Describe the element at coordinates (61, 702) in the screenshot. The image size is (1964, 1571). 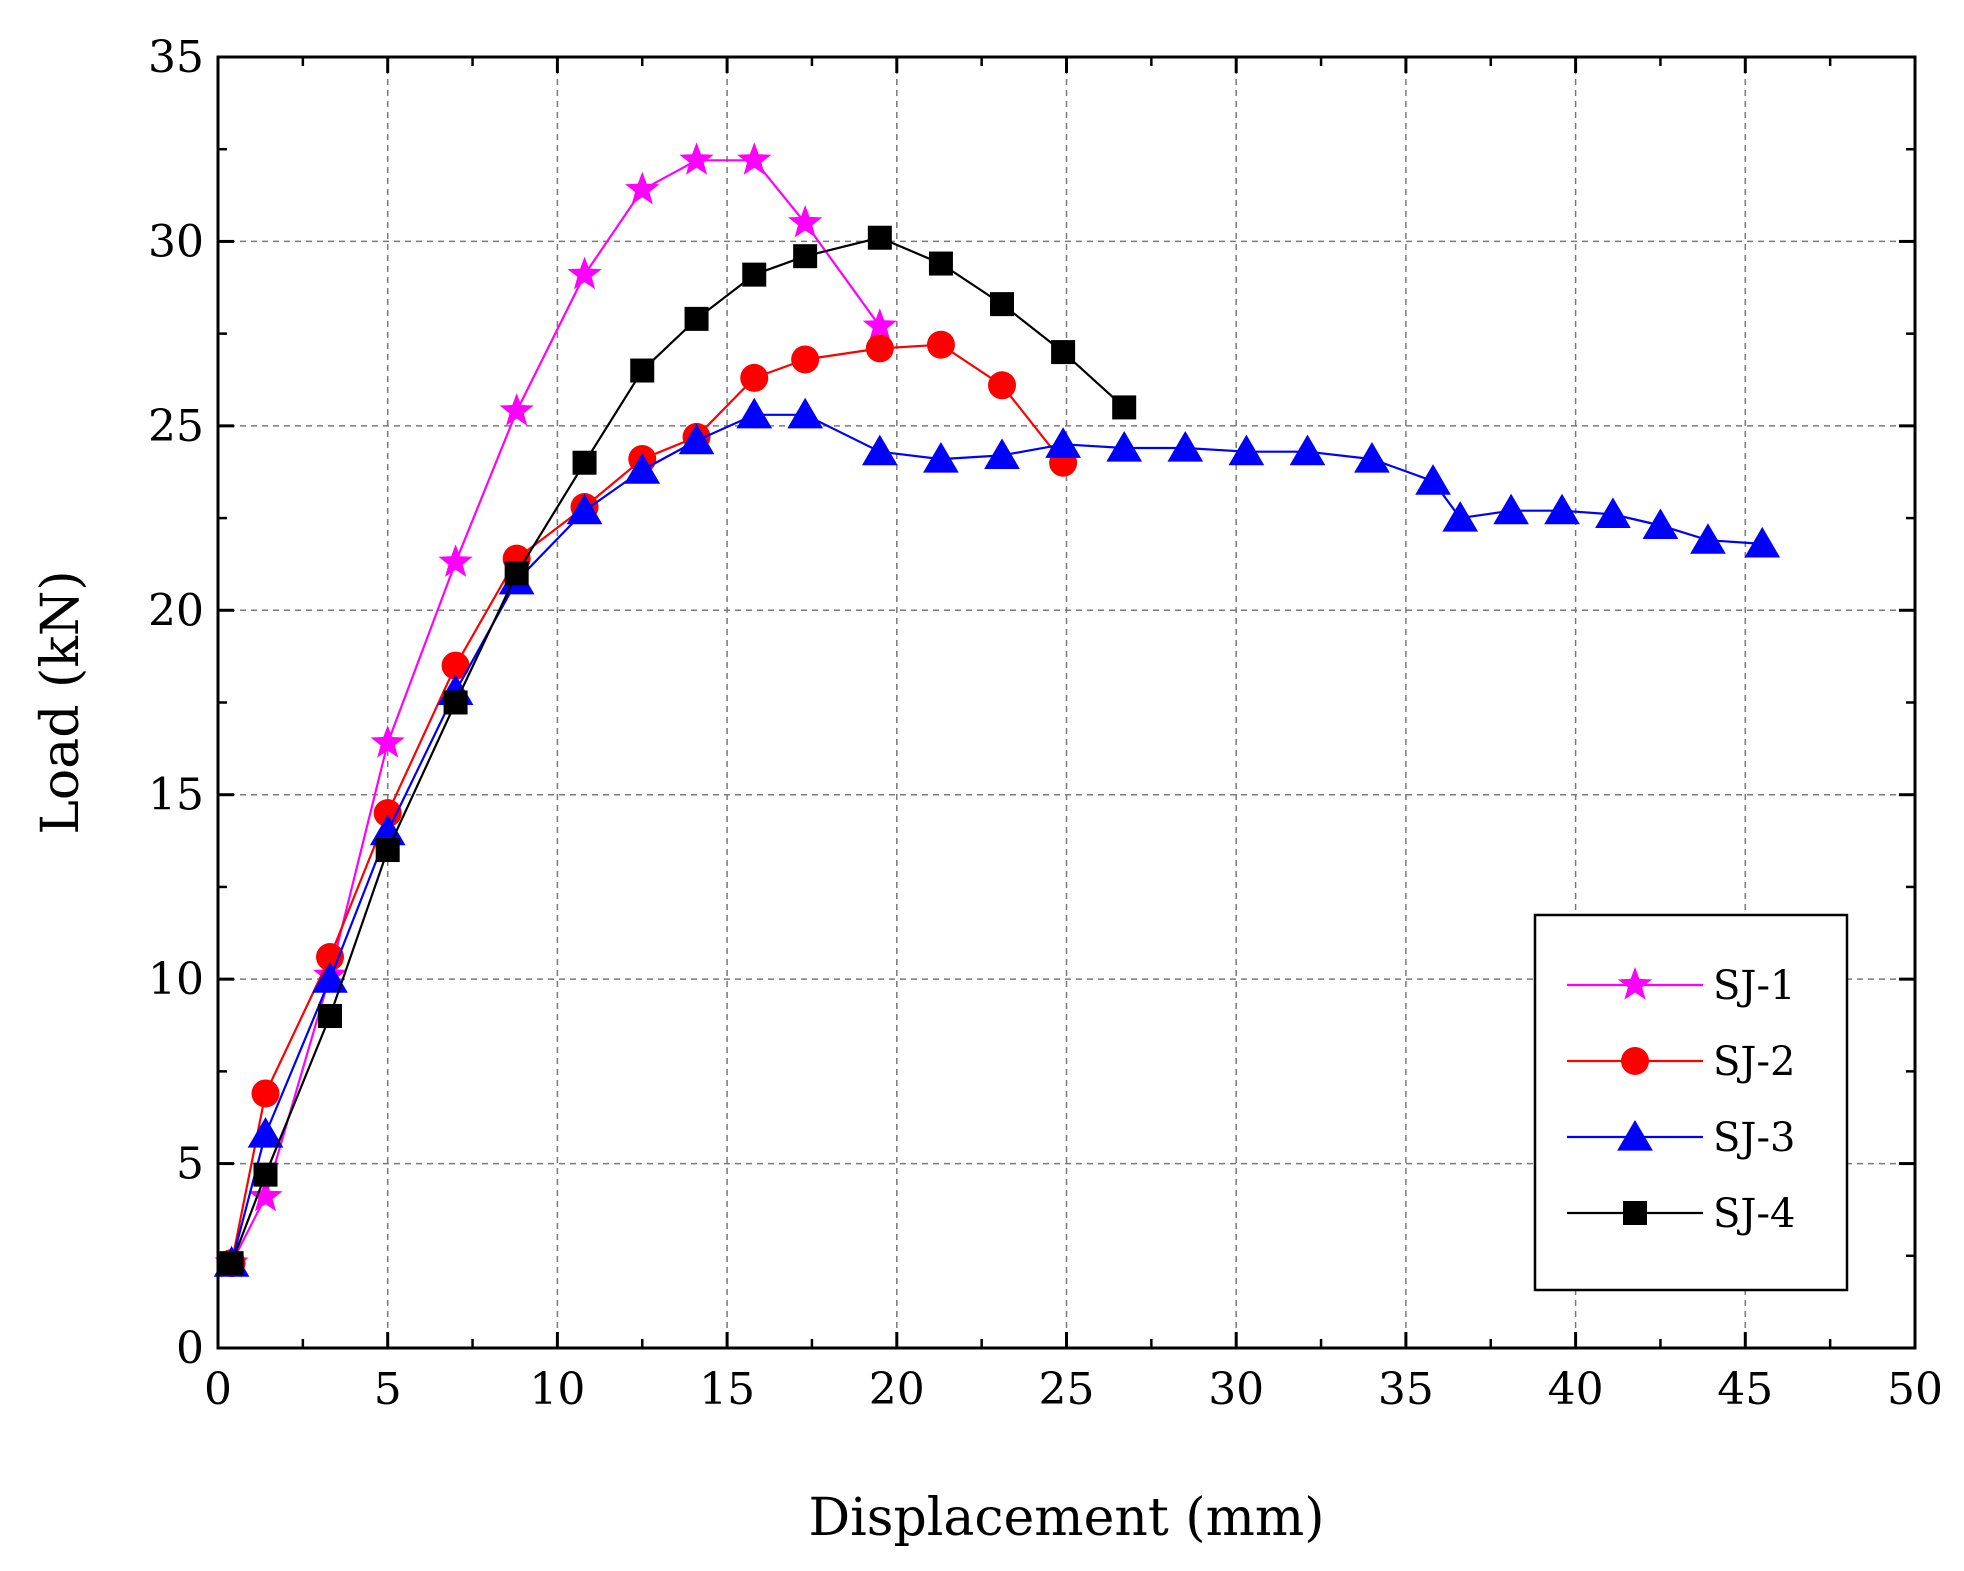
I see `y-axis-title: Load (kN)` at that location.